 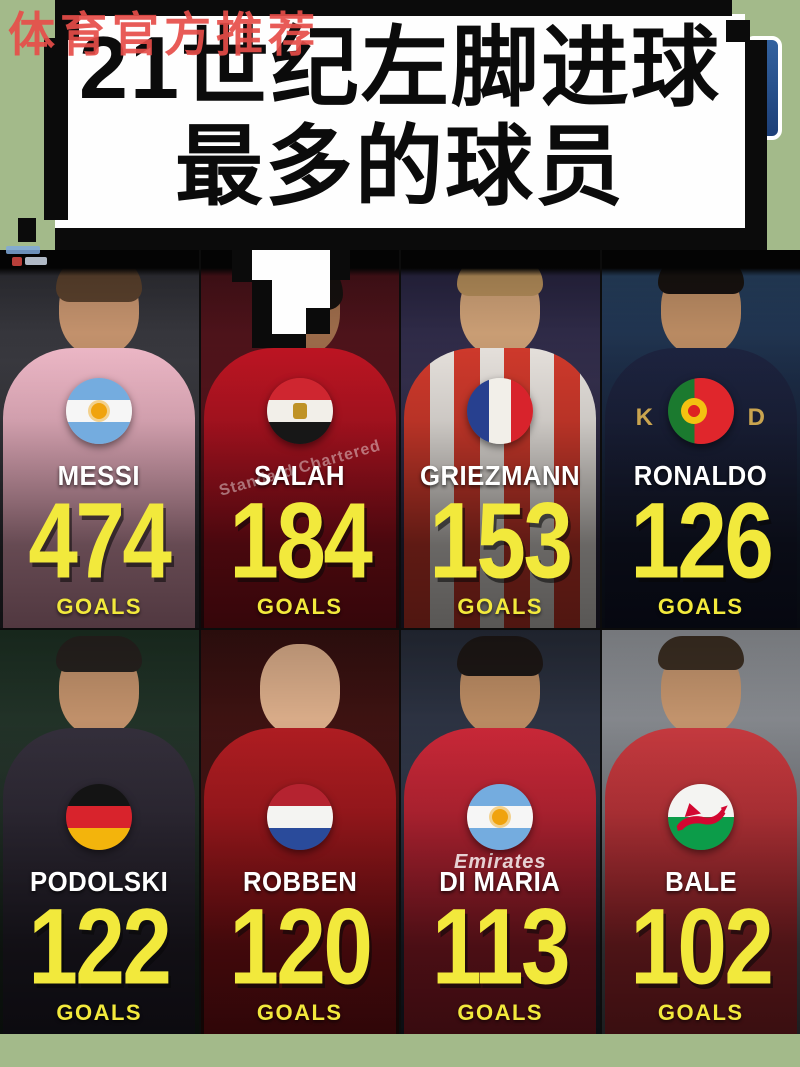 I want to click on player-name: RONALDO, so click(x=701, y=476).